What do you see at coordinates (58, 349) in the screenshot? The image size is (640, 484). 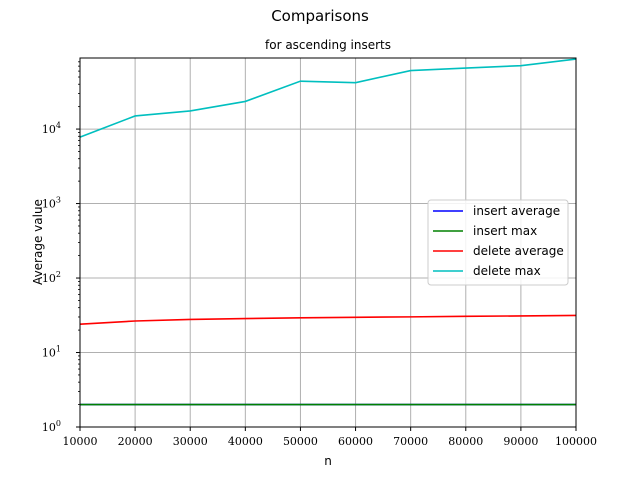 I see `y-tick-exponent: 1` at bounding box center [58, 349].